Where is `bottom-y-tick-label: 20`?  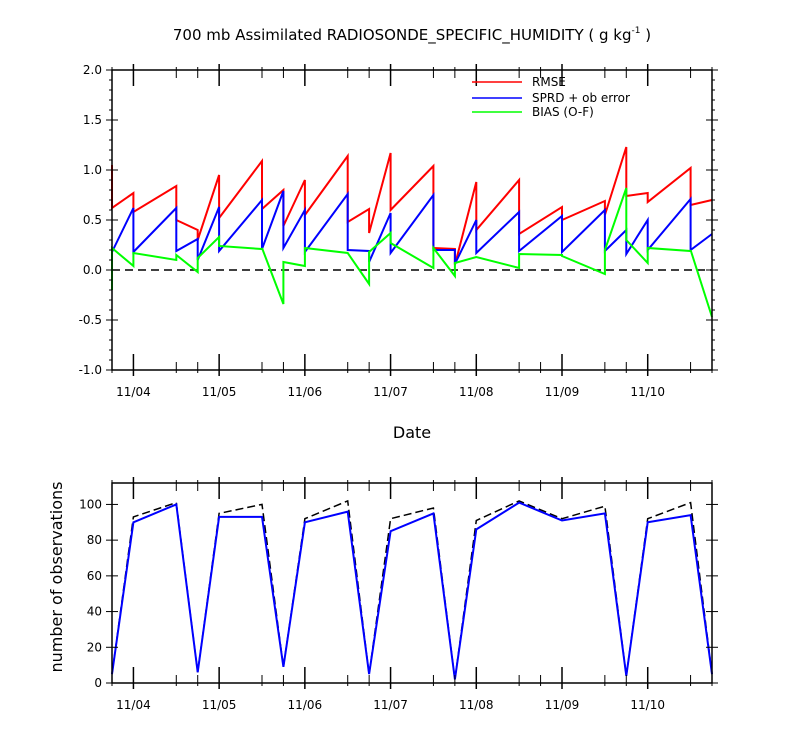
bottom-y-tick-label: 20 is located at coordinates (94, 647).